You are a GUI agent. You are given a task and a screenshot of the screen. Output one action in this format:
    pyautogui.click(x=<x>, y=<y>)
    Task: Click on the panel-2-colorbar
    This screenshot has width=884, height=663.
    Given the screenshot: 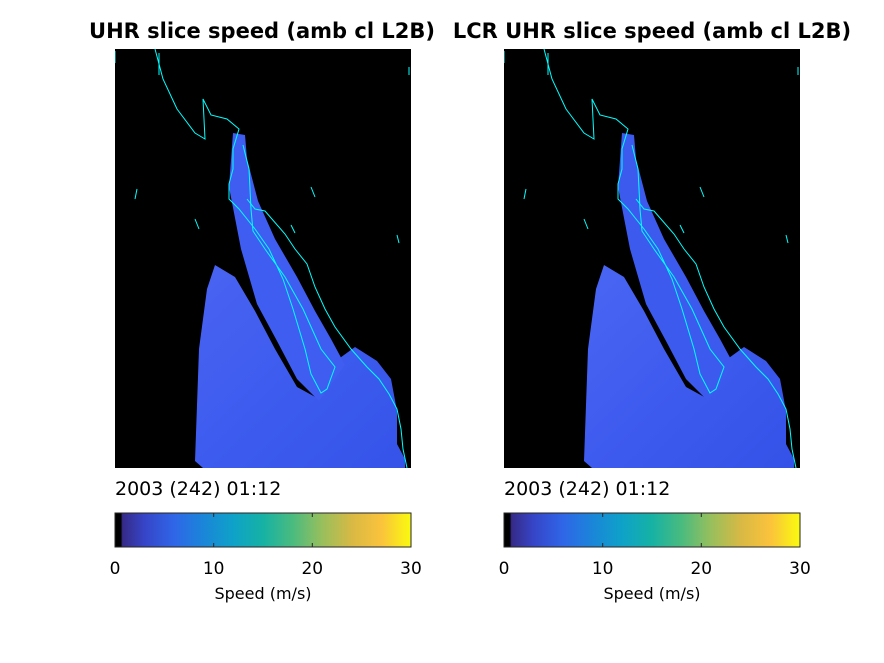 What is the action you would take?
    pyautogui.click(x=652, y=530)
    